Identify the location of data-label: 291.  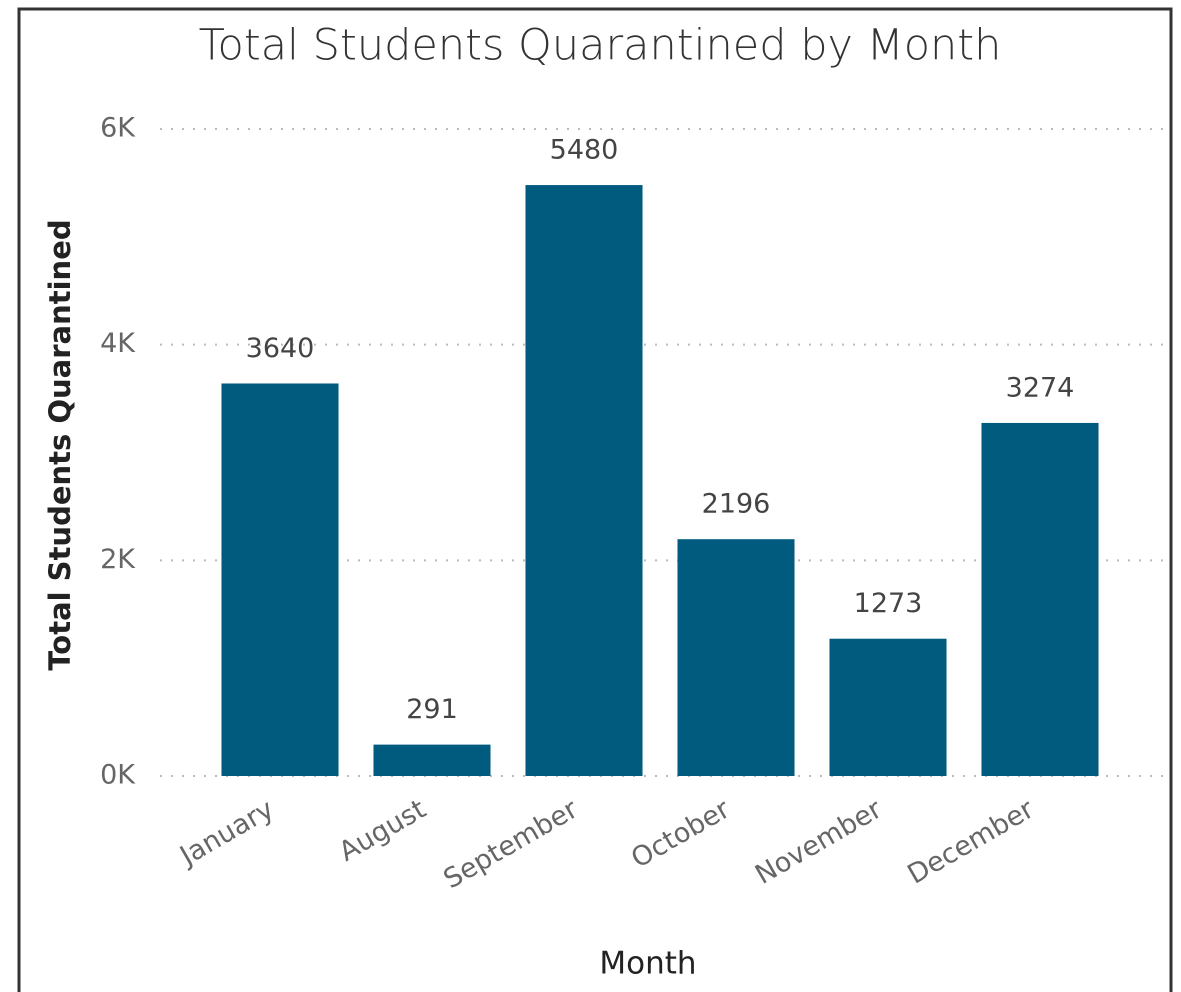
(432, 709).